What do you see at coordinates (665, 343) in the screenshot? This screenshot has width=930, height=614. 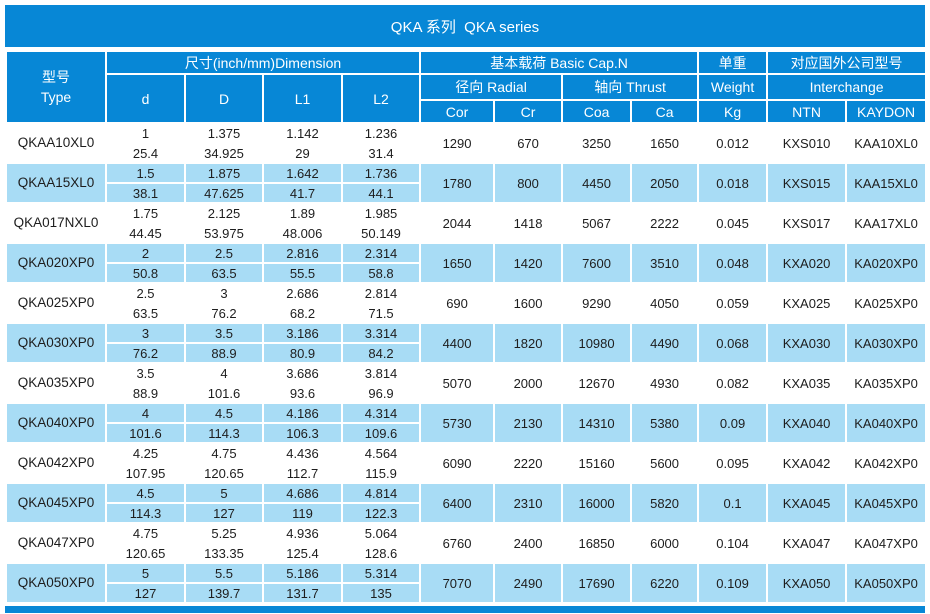 I see `ca-cell: 4490` at bounding box center [665, 343].